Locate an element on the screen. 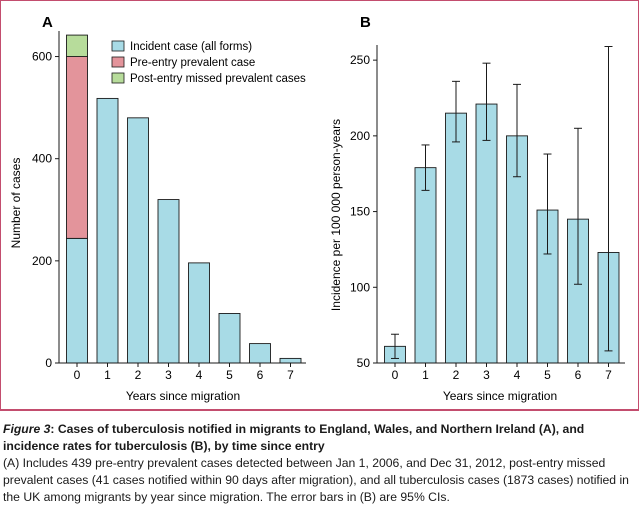 The height and width of the screenshot is (530, 639). panel-a-x-tick-label: 3 is located at coordinates (168, 375).